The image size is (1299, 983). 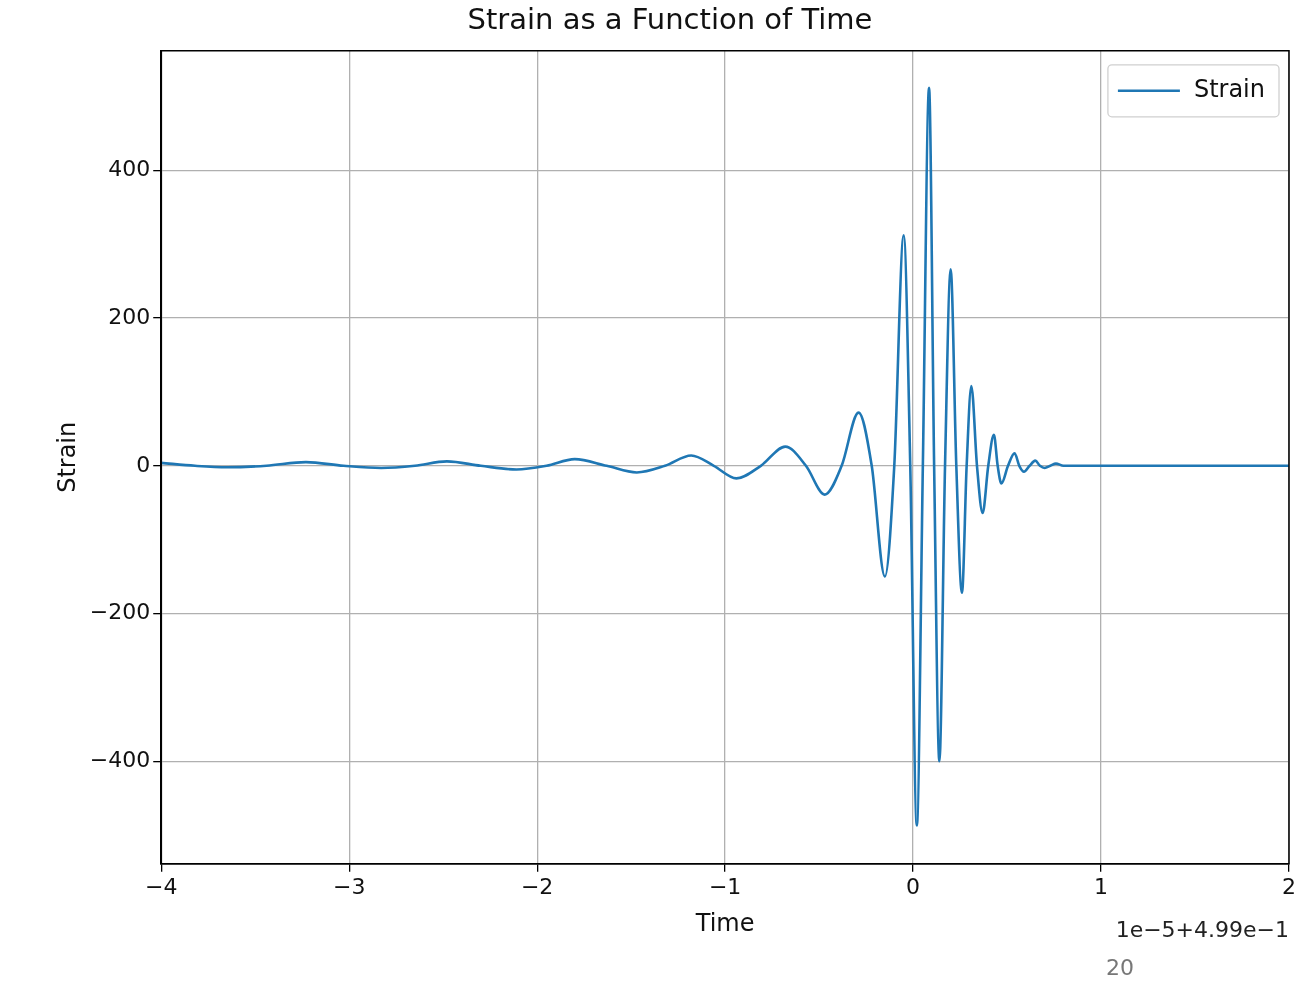 I want to click on x-tick-label: 2, so click(x=1289, y=886).